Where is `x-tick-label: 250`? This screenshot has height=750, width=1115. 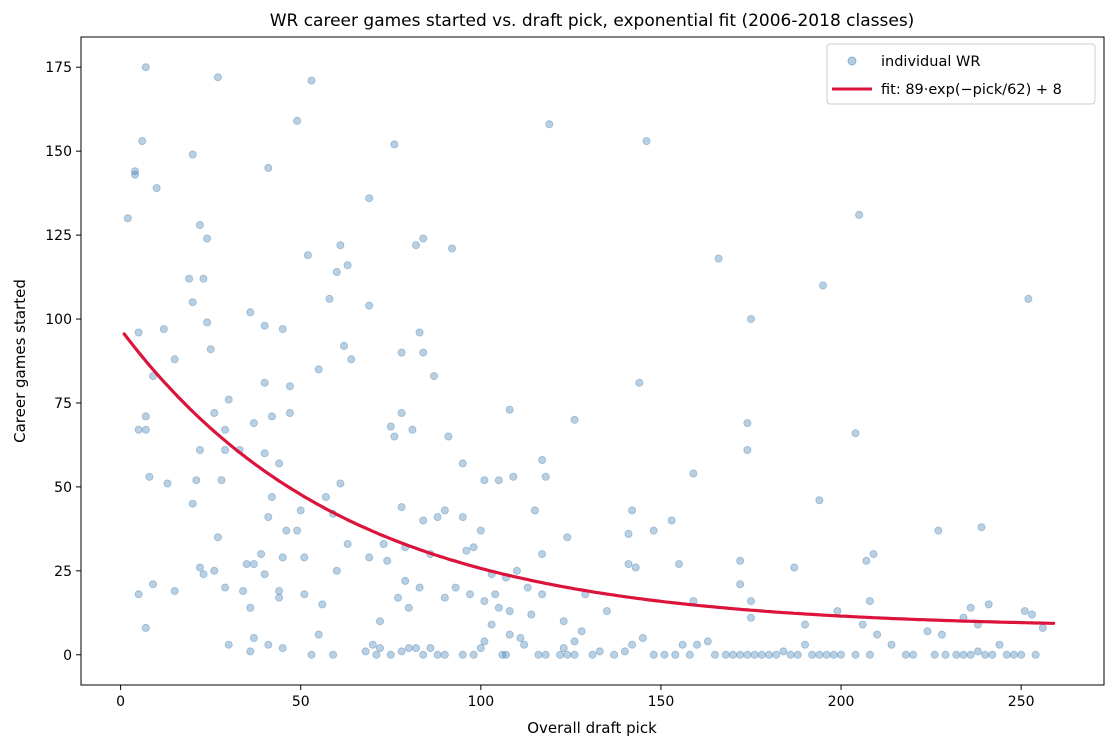 x-tick-label: 250 is located at coordinates (1021, 702).